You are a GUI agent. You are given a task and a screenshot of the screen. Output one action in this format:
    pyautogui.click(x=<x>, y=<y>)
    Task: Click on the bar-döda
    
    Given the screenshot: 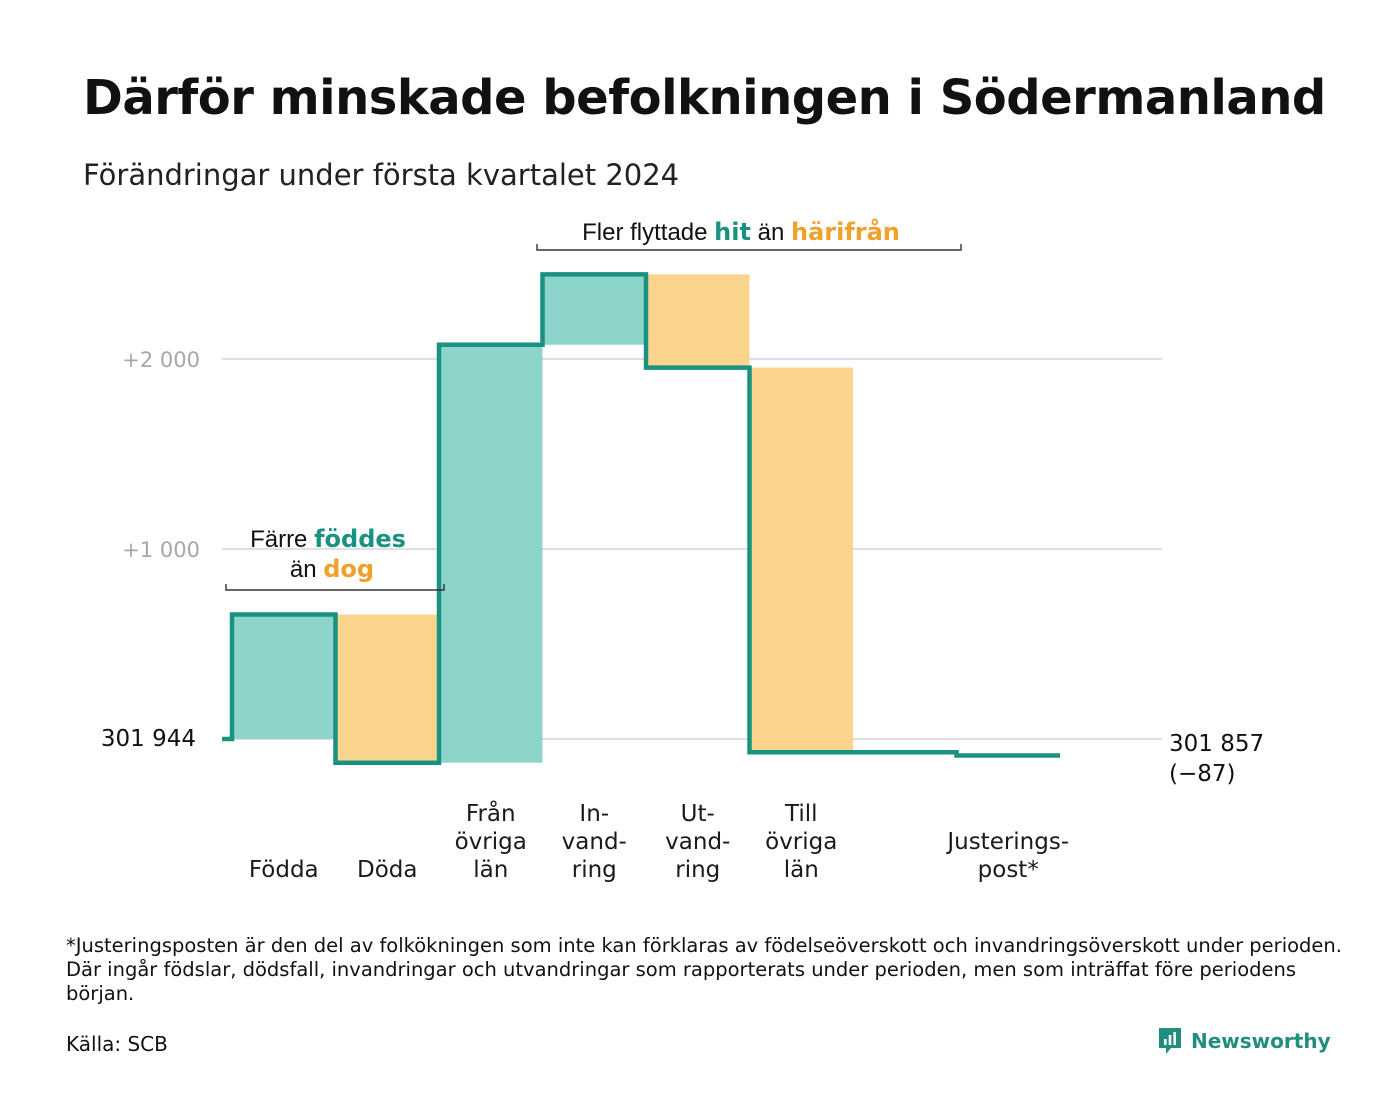 What is the action you would take?
    pyautogui.click(x=387, y=688)
    